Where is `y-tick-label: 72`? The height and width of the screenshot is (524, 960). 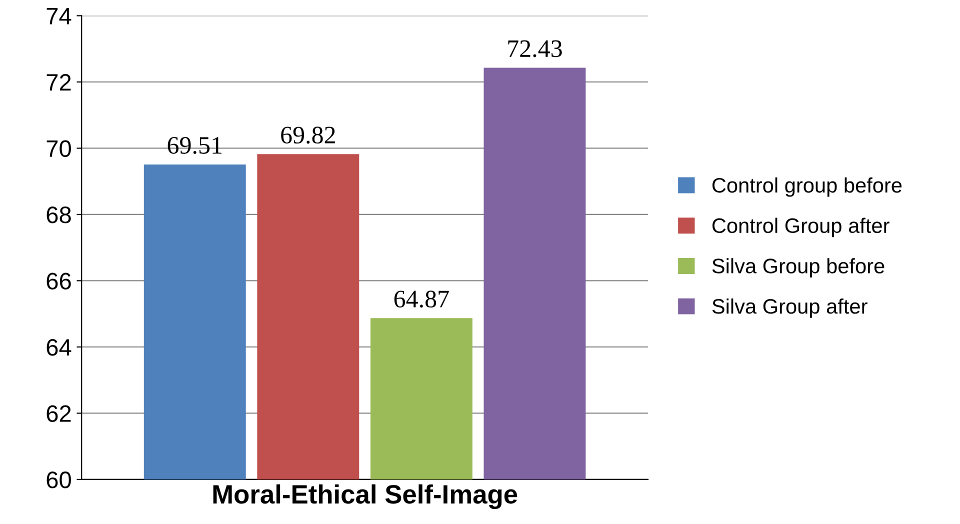
y-tick-label: 72 is located at coordinates (58, 82).